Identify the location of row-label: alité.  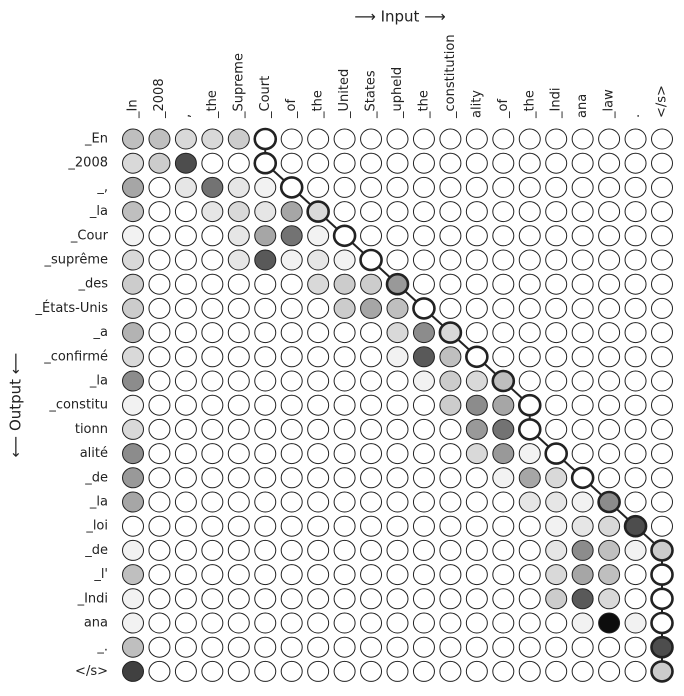
(94, 453).